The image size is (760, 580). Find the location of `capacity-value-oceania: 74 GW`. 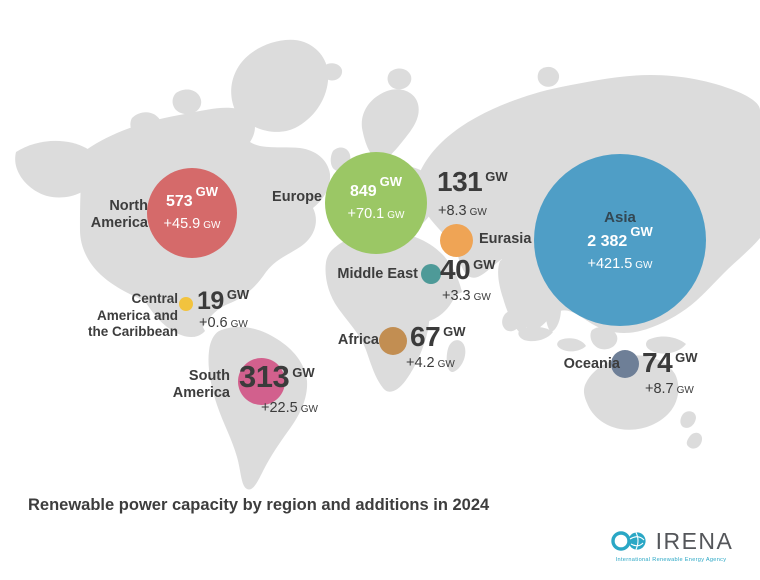

capacity-value-oceania: 74 GW is located at coordinates (670, 362).